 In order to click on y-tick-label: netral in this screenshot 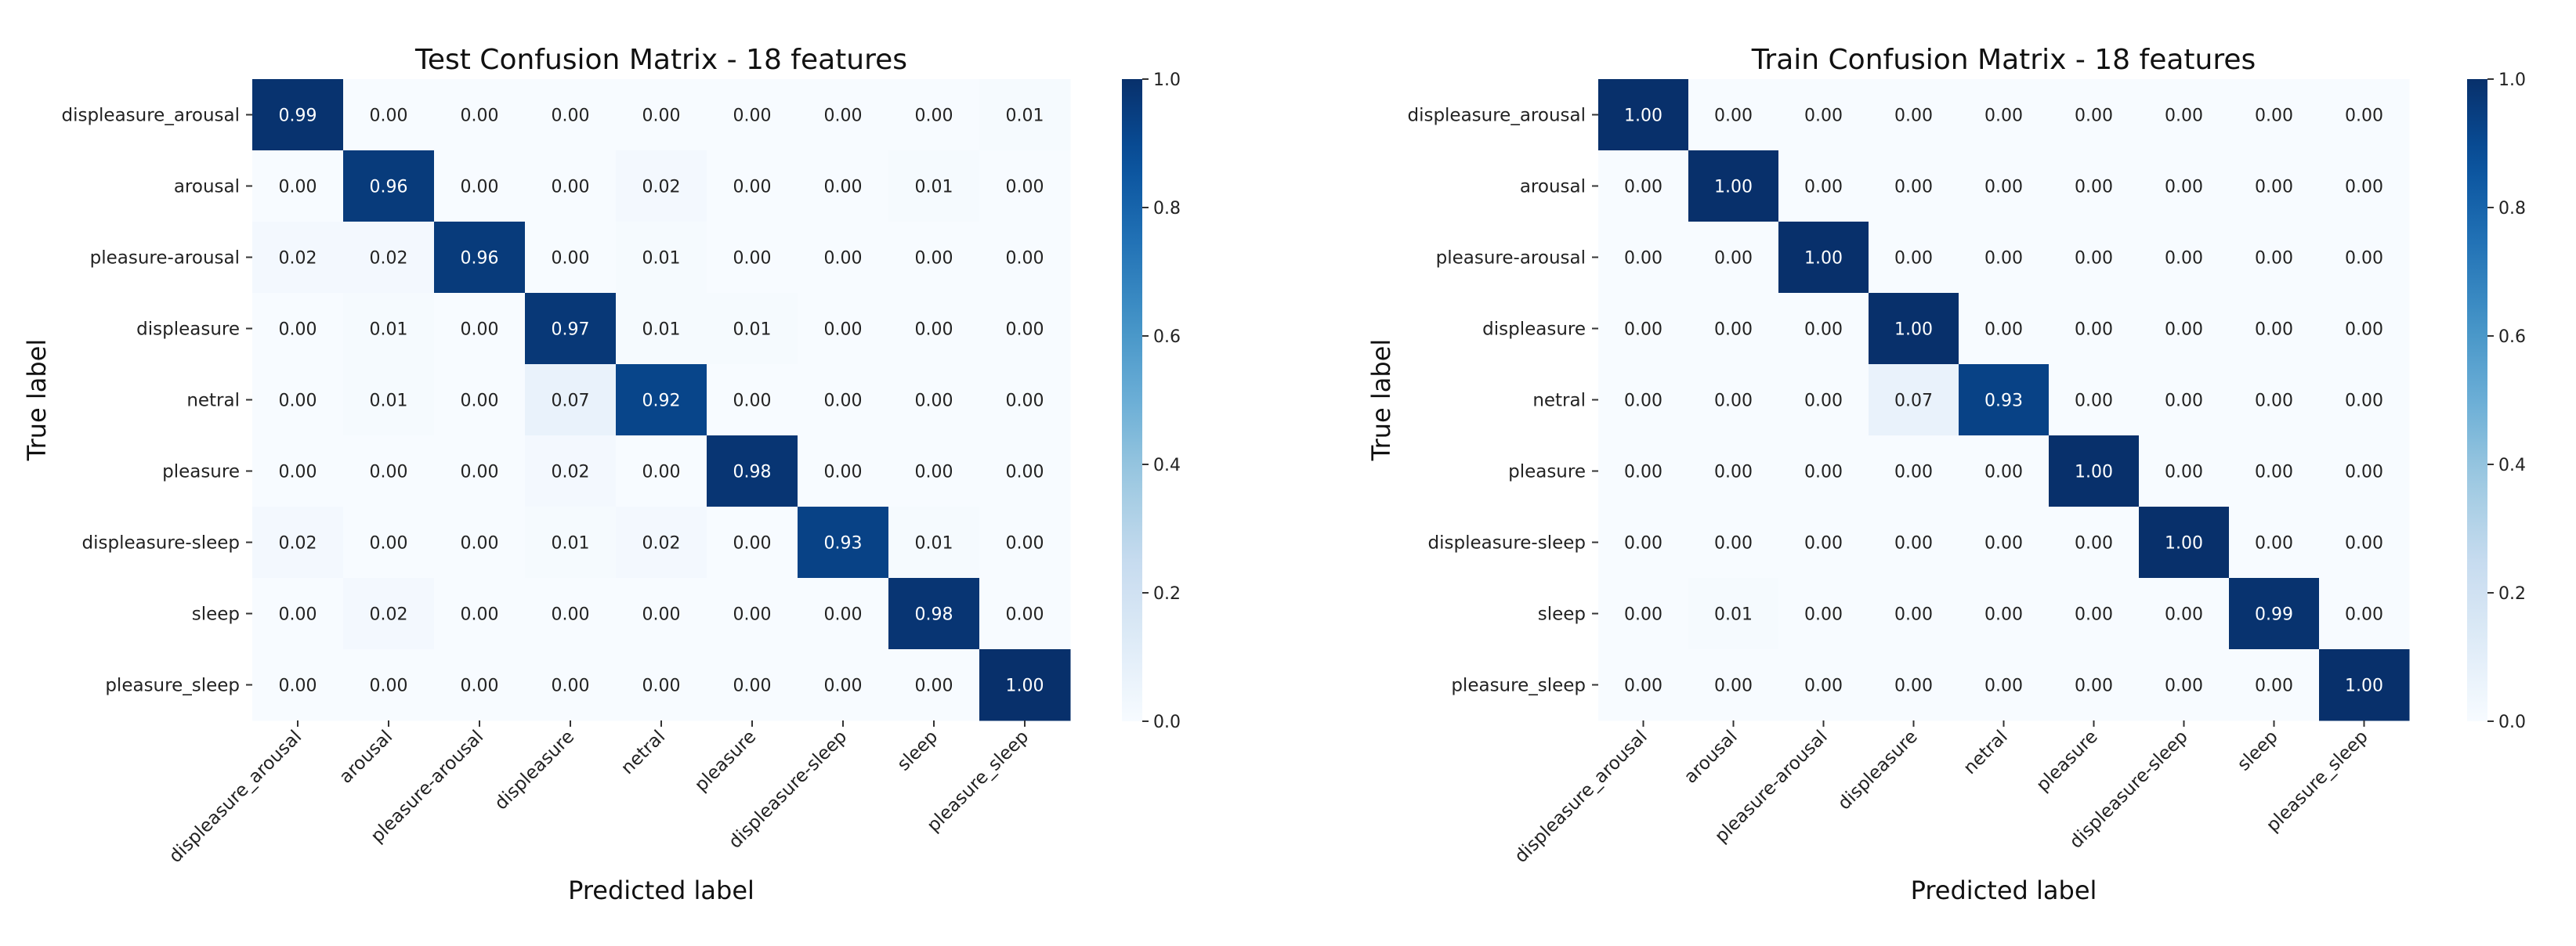, I will do `click(1559, 401)`.